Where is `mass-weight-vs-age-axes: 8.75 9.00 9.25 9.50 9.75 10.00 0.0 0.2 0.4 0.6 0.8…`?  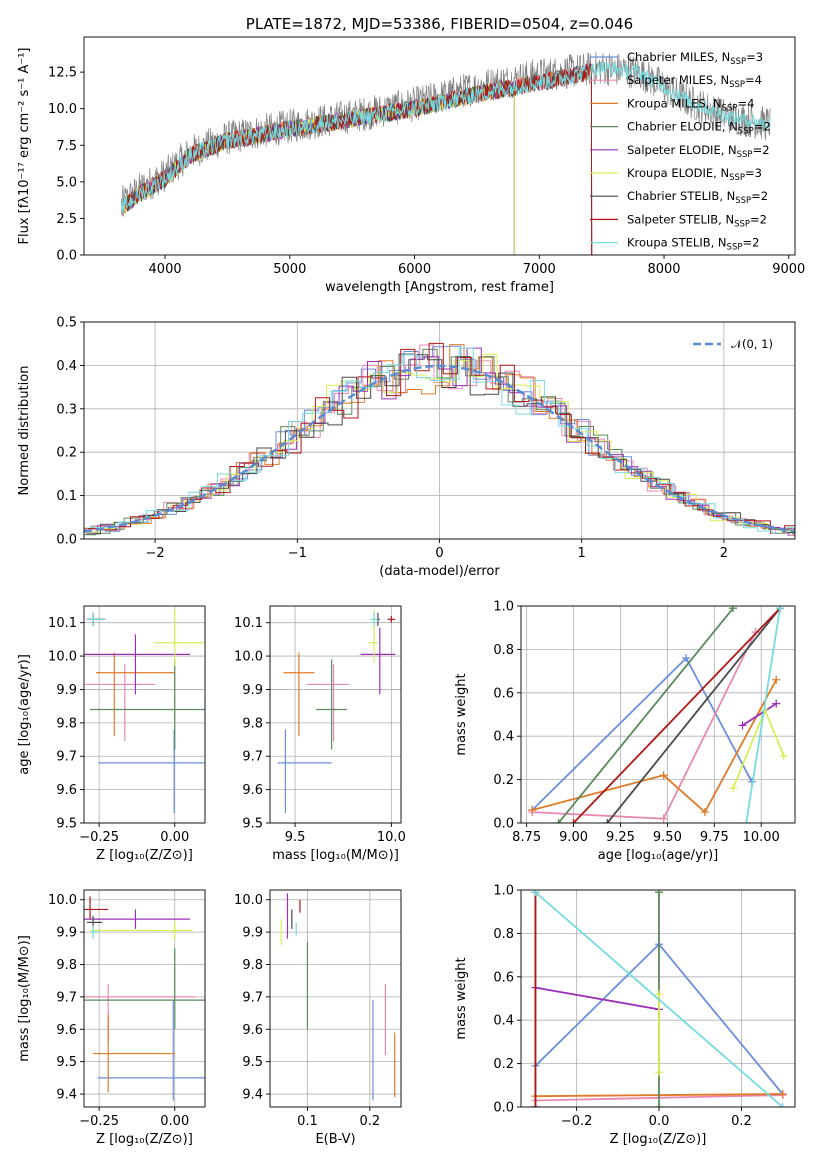 mass-weight-vs-age-axes: 8.75 9.00 9.25 9.50 9.75 10.00 0.0 0.2 0.4 0.6 0.8… is located at coordinates (625, 731).